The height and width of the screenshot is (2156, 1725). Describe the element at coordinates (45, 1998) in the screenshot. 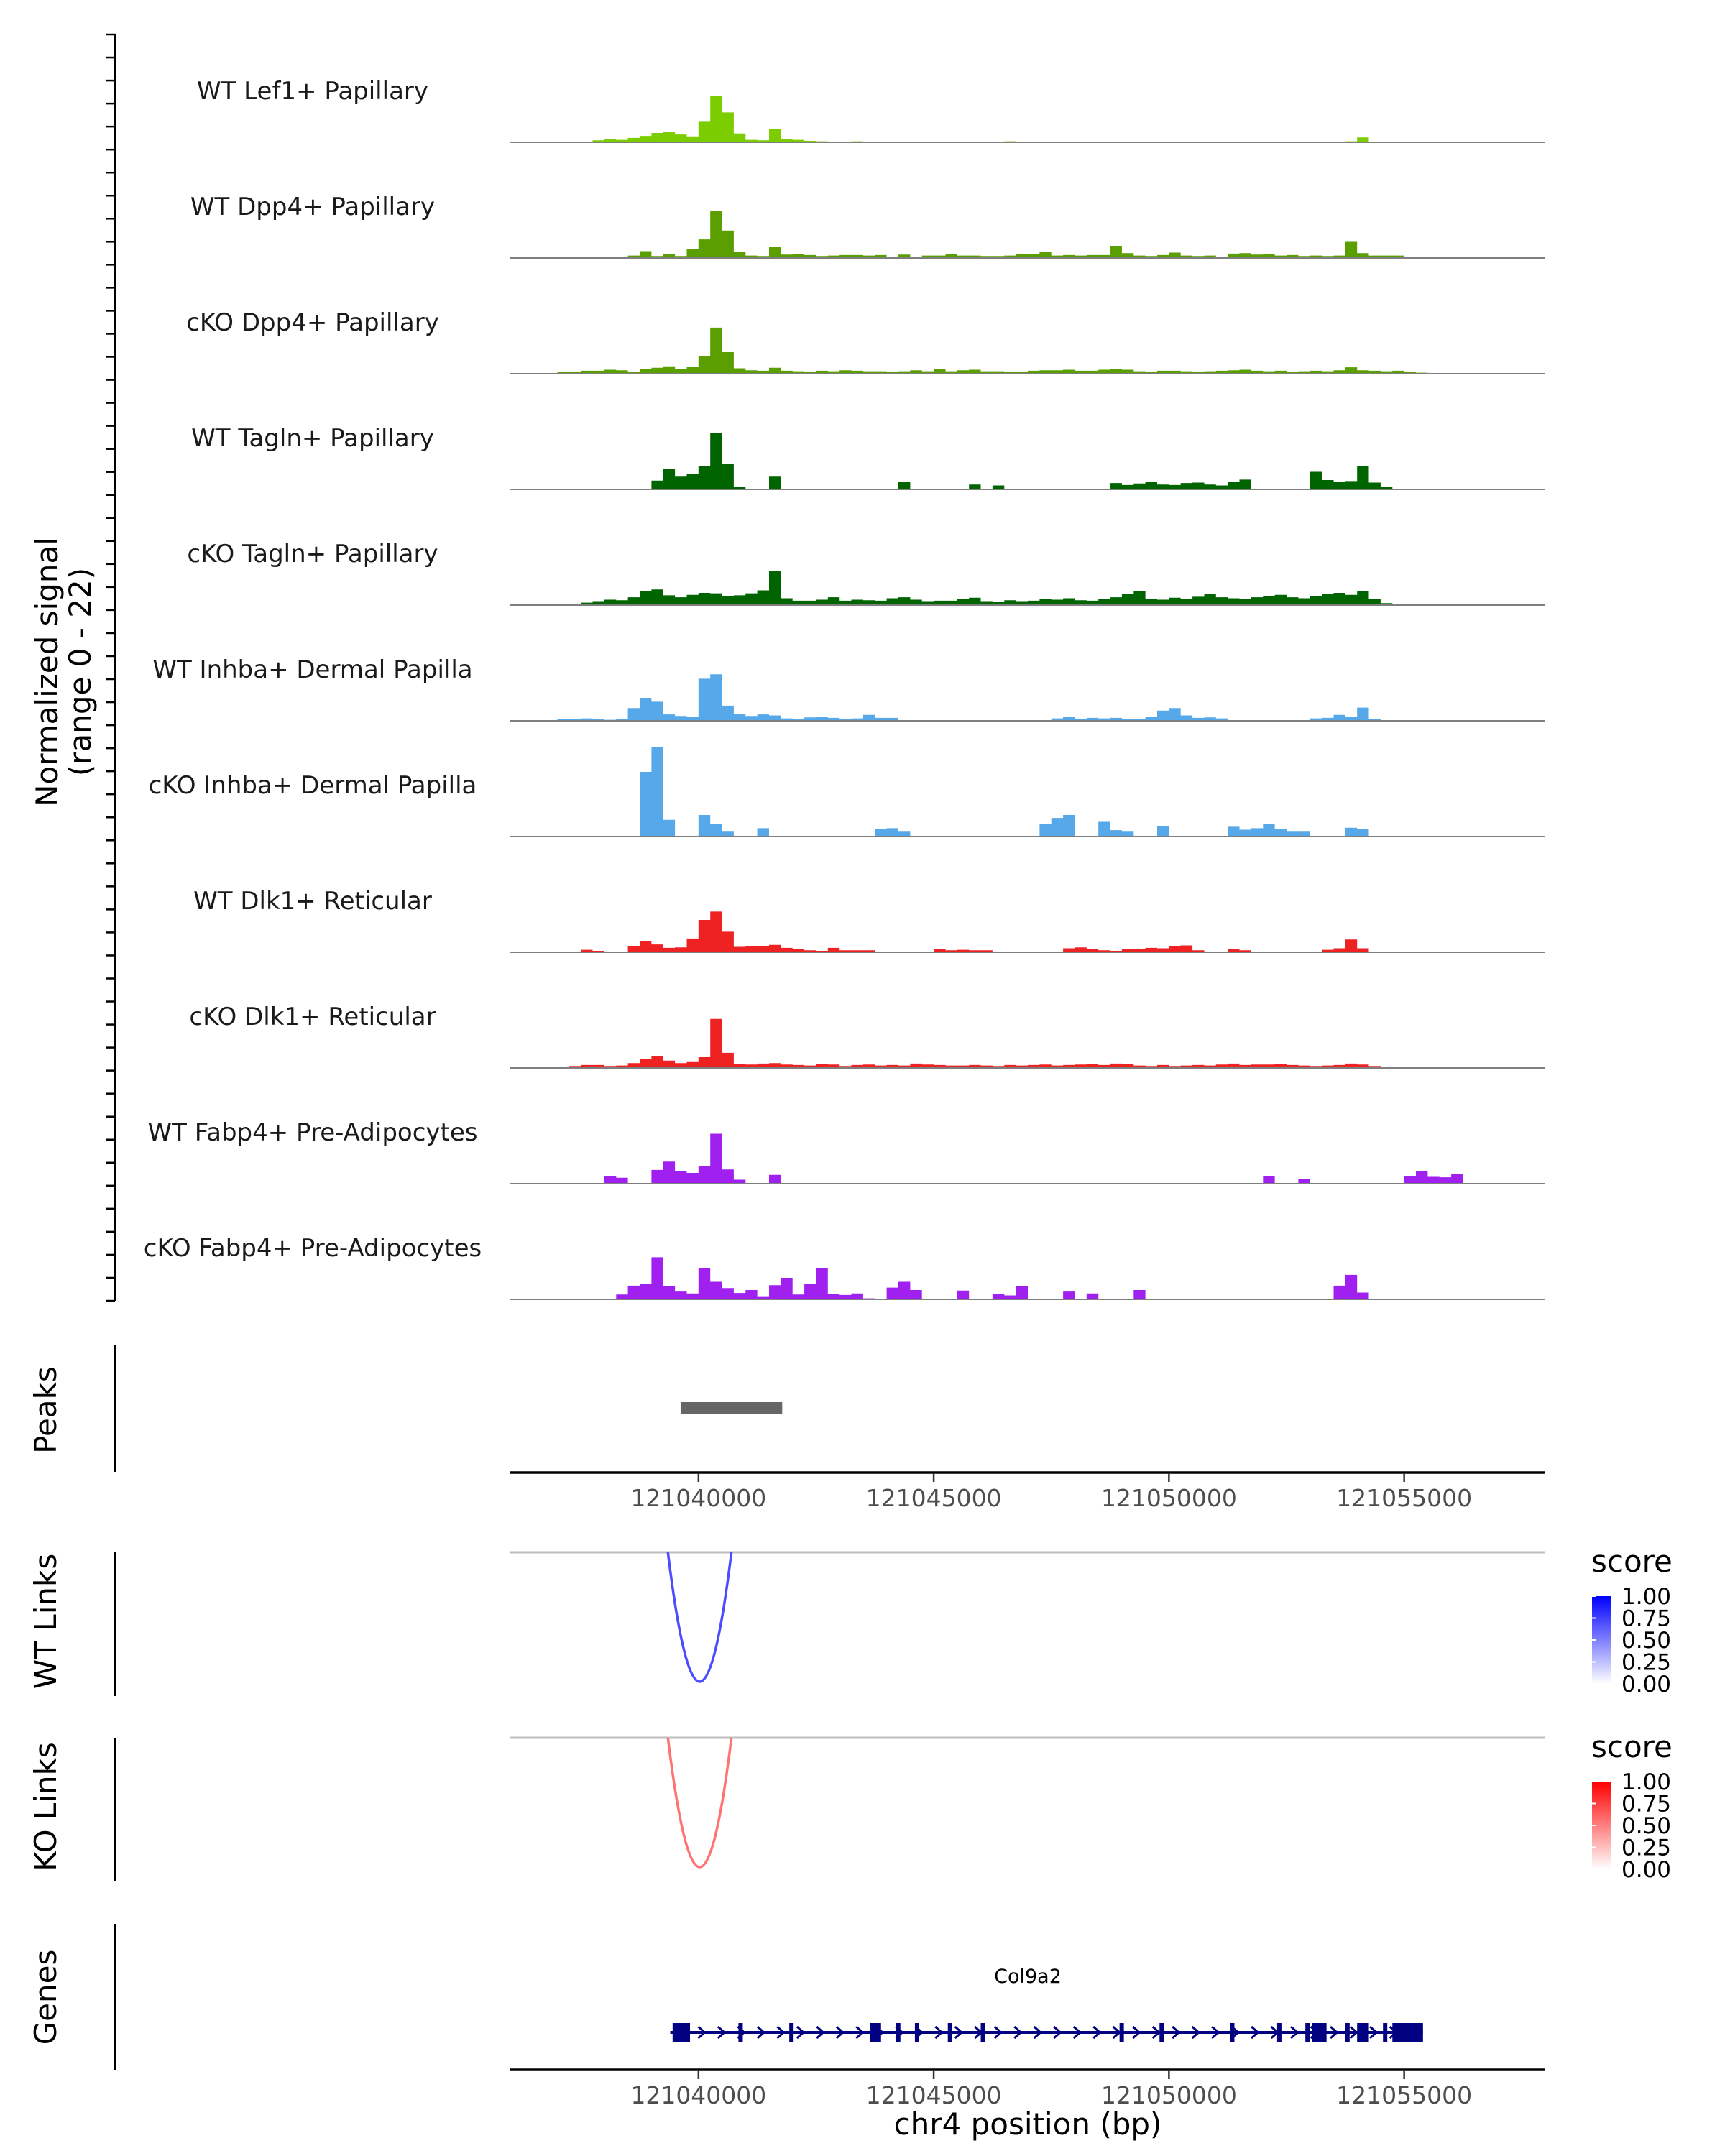

I see `genes-label: Genes` at that location.